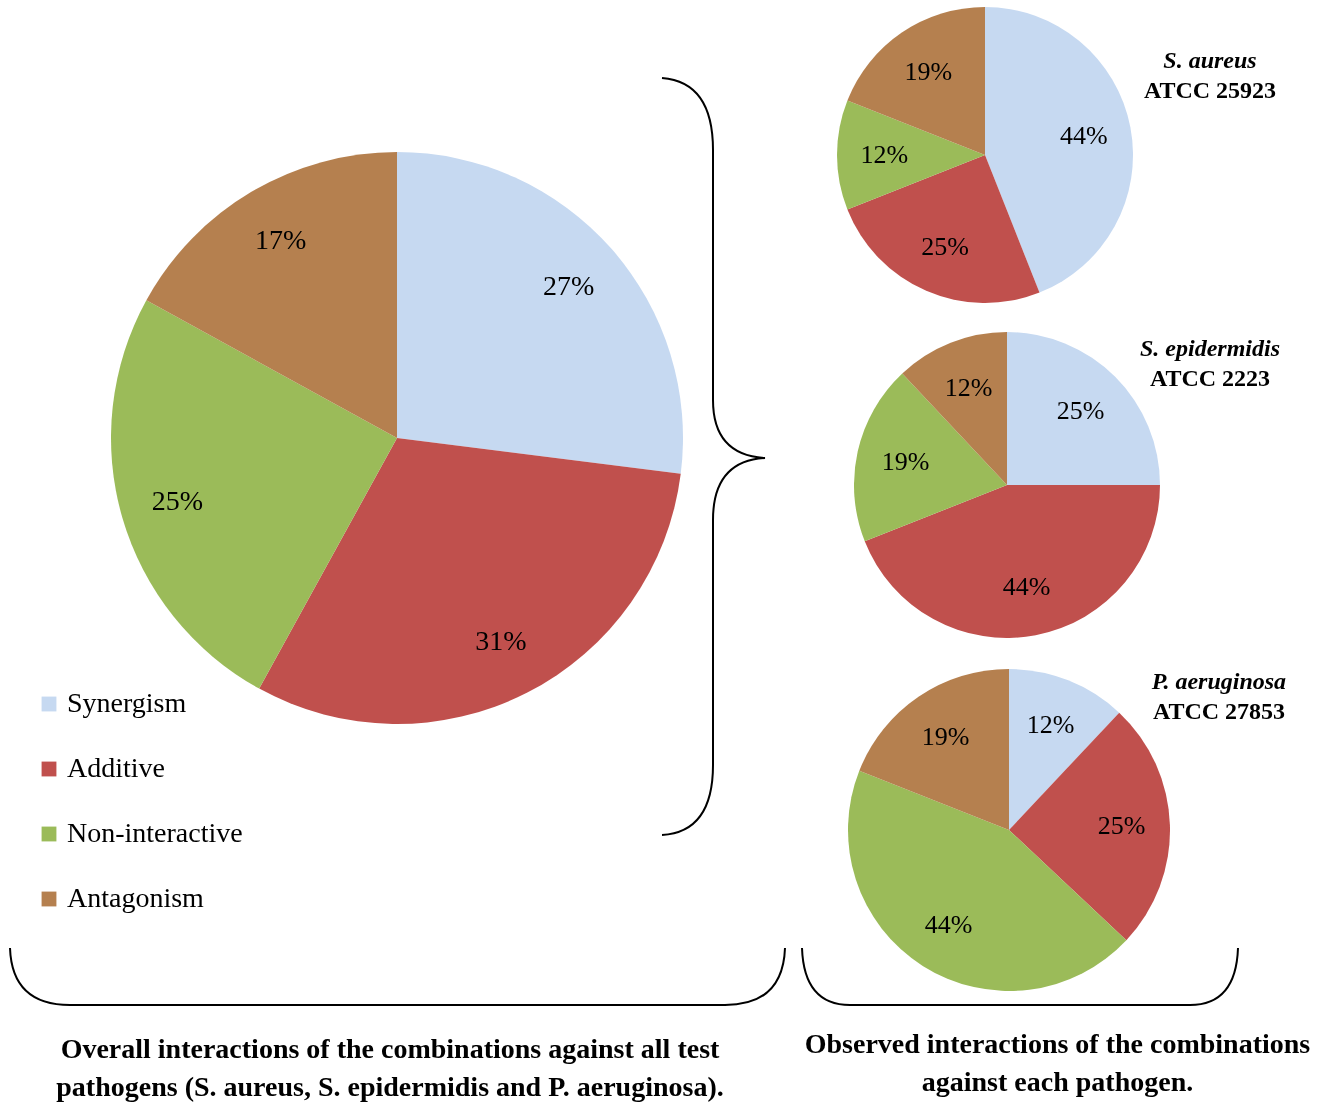 This screenshot has height=1107, width=1321. Describe the element at coordinates (568, 285) in the screenshot. I see `data-label: 27%` at that location.